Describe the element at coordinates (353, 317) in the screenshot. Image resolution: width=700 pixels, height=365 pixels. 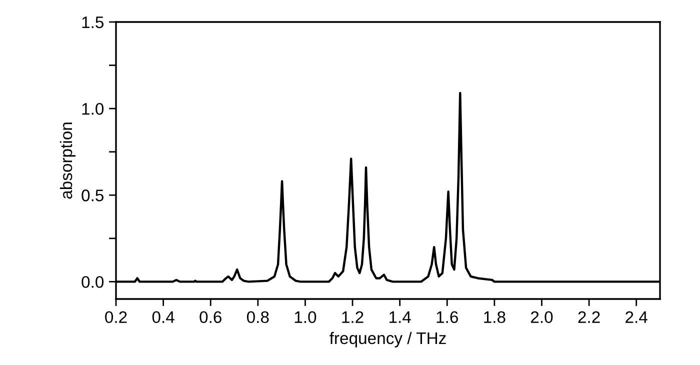
I see `x-tick-label: 1.2` at that location.